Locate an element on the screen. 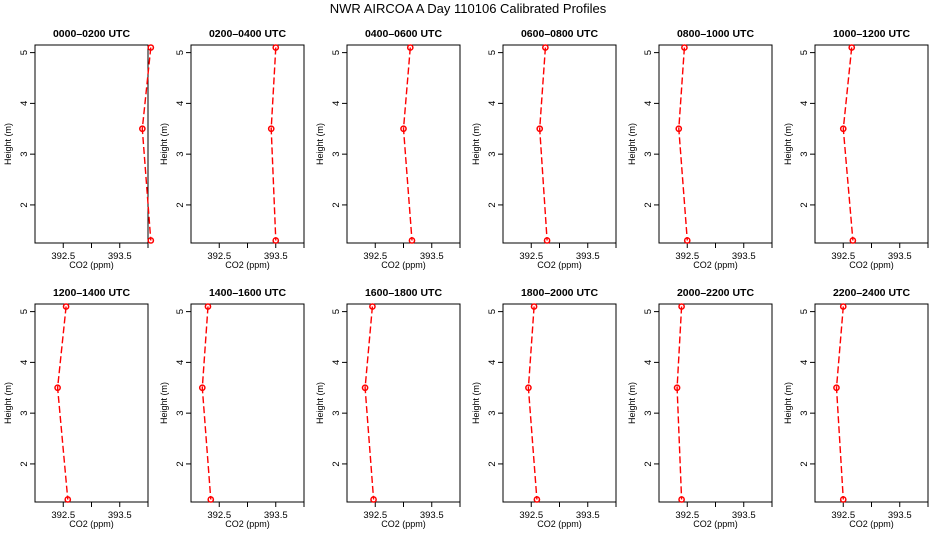  panel-title: 1000–1200 UTC is located at coordinates (871, 34).